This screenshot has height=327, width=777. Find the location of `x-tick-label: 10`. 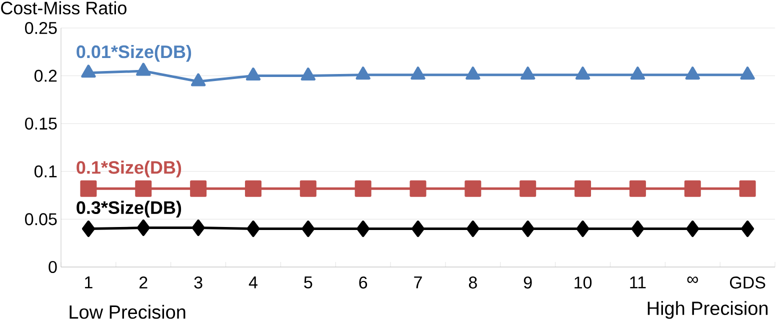

x-tick-label: 10 is located at coordinates (583, 282).